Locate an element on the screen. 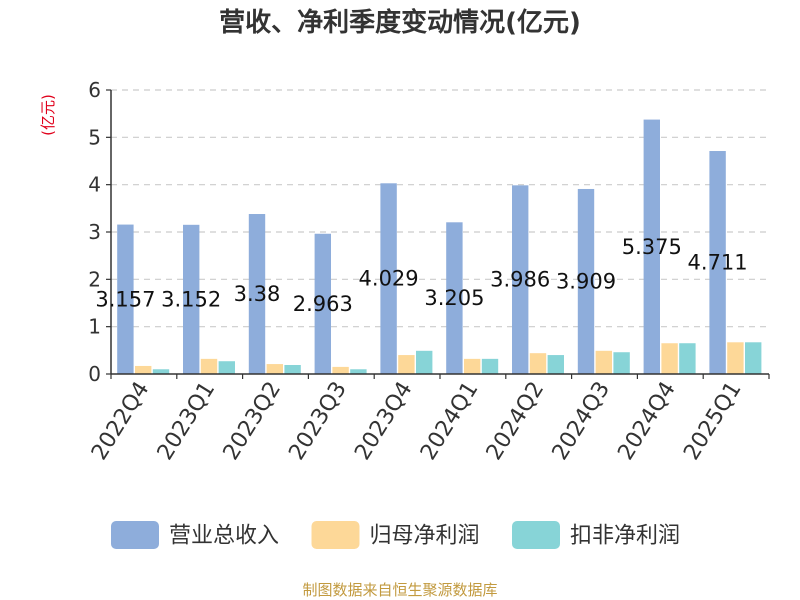 The image size is (800, 600). chart-title: 营收、净利季度变动情况(亿元) is located at coordinates (400, 22).